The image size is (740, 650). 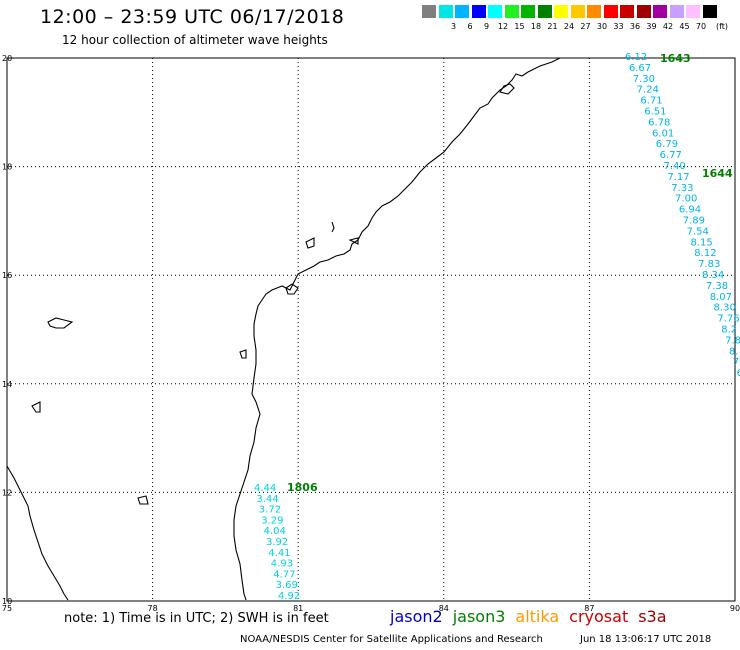 I want to click on wave-height-value: 4.04, so click(x=275, y=531).